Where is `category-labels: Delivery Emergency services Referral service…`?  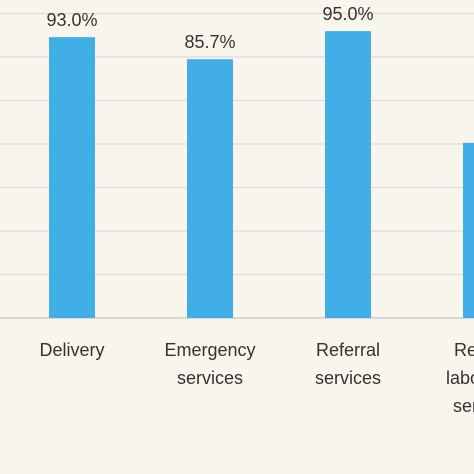
category-labels: Delivery Emergency services Referral service… is located at coordinates (256, 378).